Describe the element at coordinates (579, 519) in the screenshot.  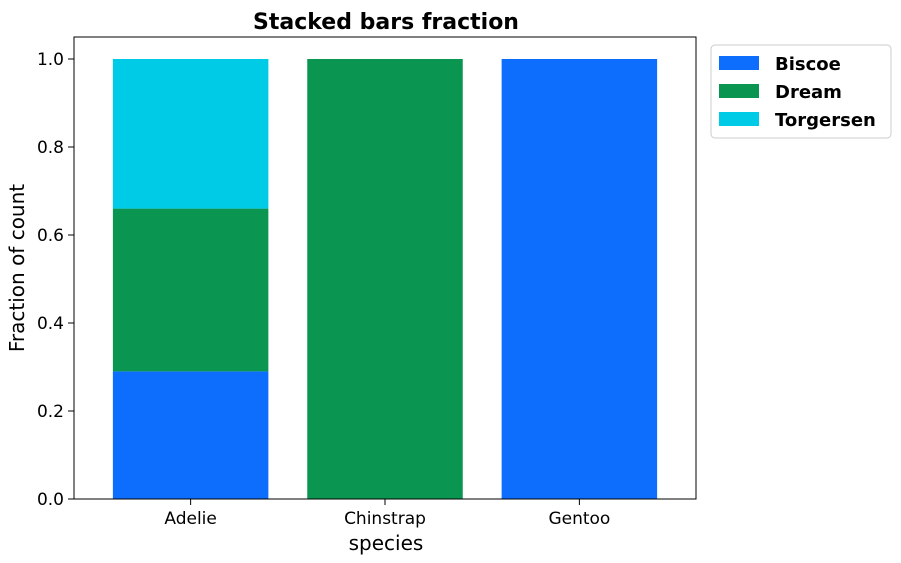
I see `x-tick-label-gentoo: Gentoo` at that location.